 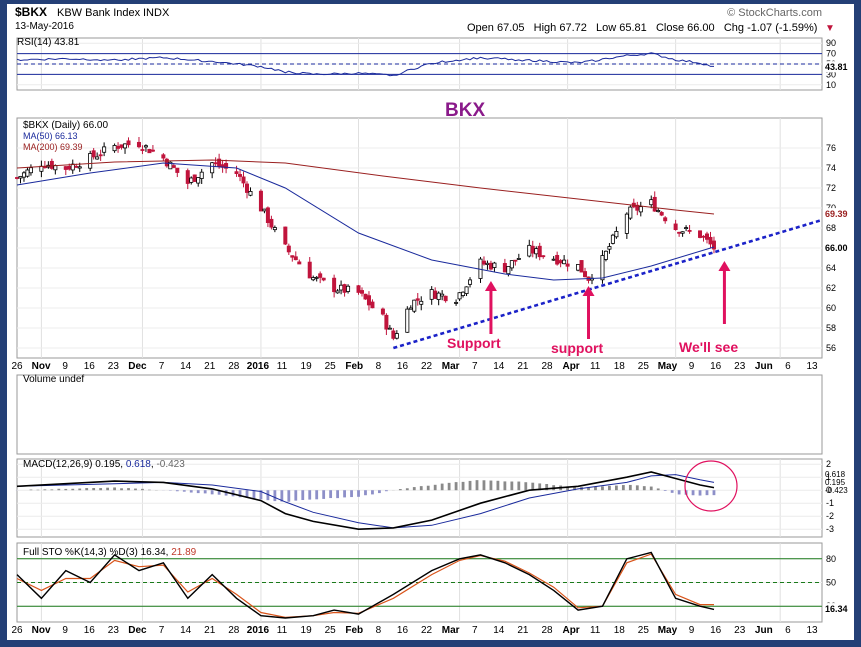 What do you see at coordinates (831, 168) in the screenshot?
I see `price-tick-label: 74` at bounding box center [831, 168].